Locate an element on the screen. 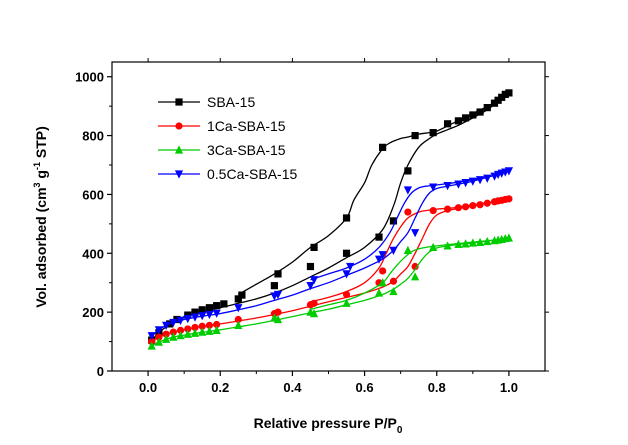  x-tick-label: 0.8 is located at coordinates (437, 387).